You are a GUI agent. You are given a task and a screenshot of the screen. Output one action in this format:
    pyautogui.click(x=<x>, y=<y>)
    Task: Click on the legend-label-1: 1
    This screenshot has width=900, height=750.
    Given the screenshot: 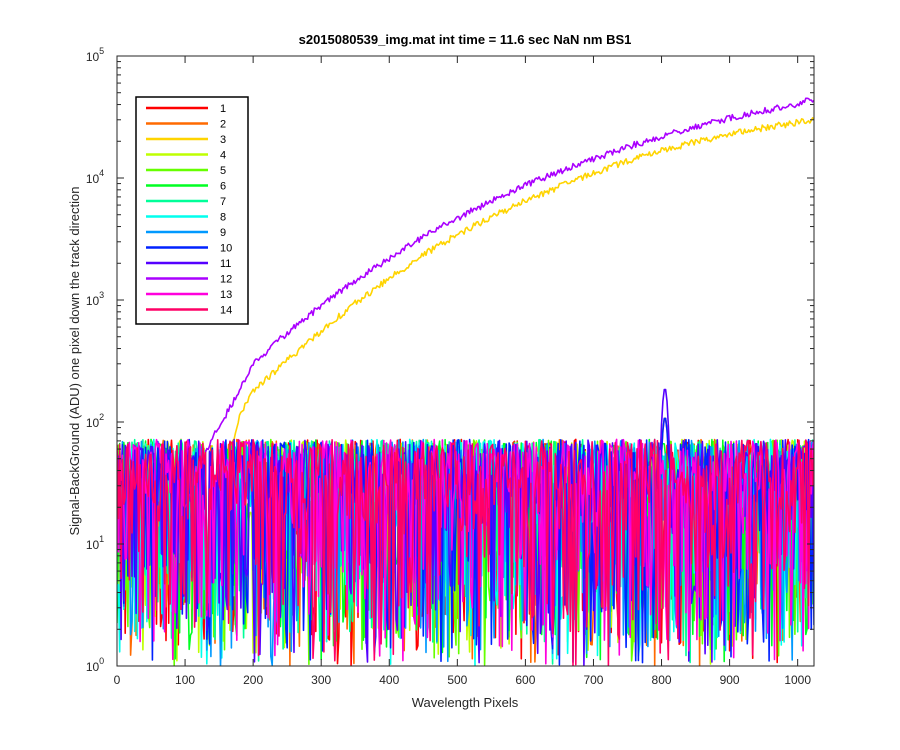 What is the action you would take?
    pyautogui.click(x=223, y=109)
    